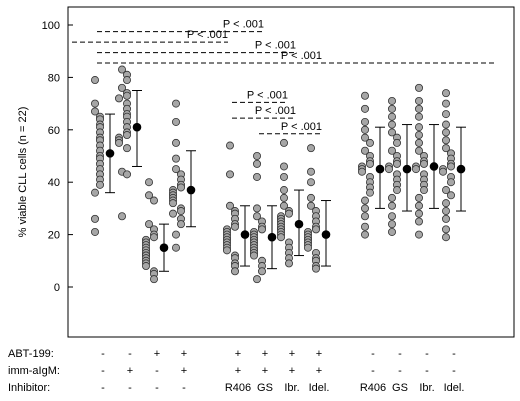 This screenshot has height=401, width=520. I want to click on y-tick-label: 40, so click(54, 183).